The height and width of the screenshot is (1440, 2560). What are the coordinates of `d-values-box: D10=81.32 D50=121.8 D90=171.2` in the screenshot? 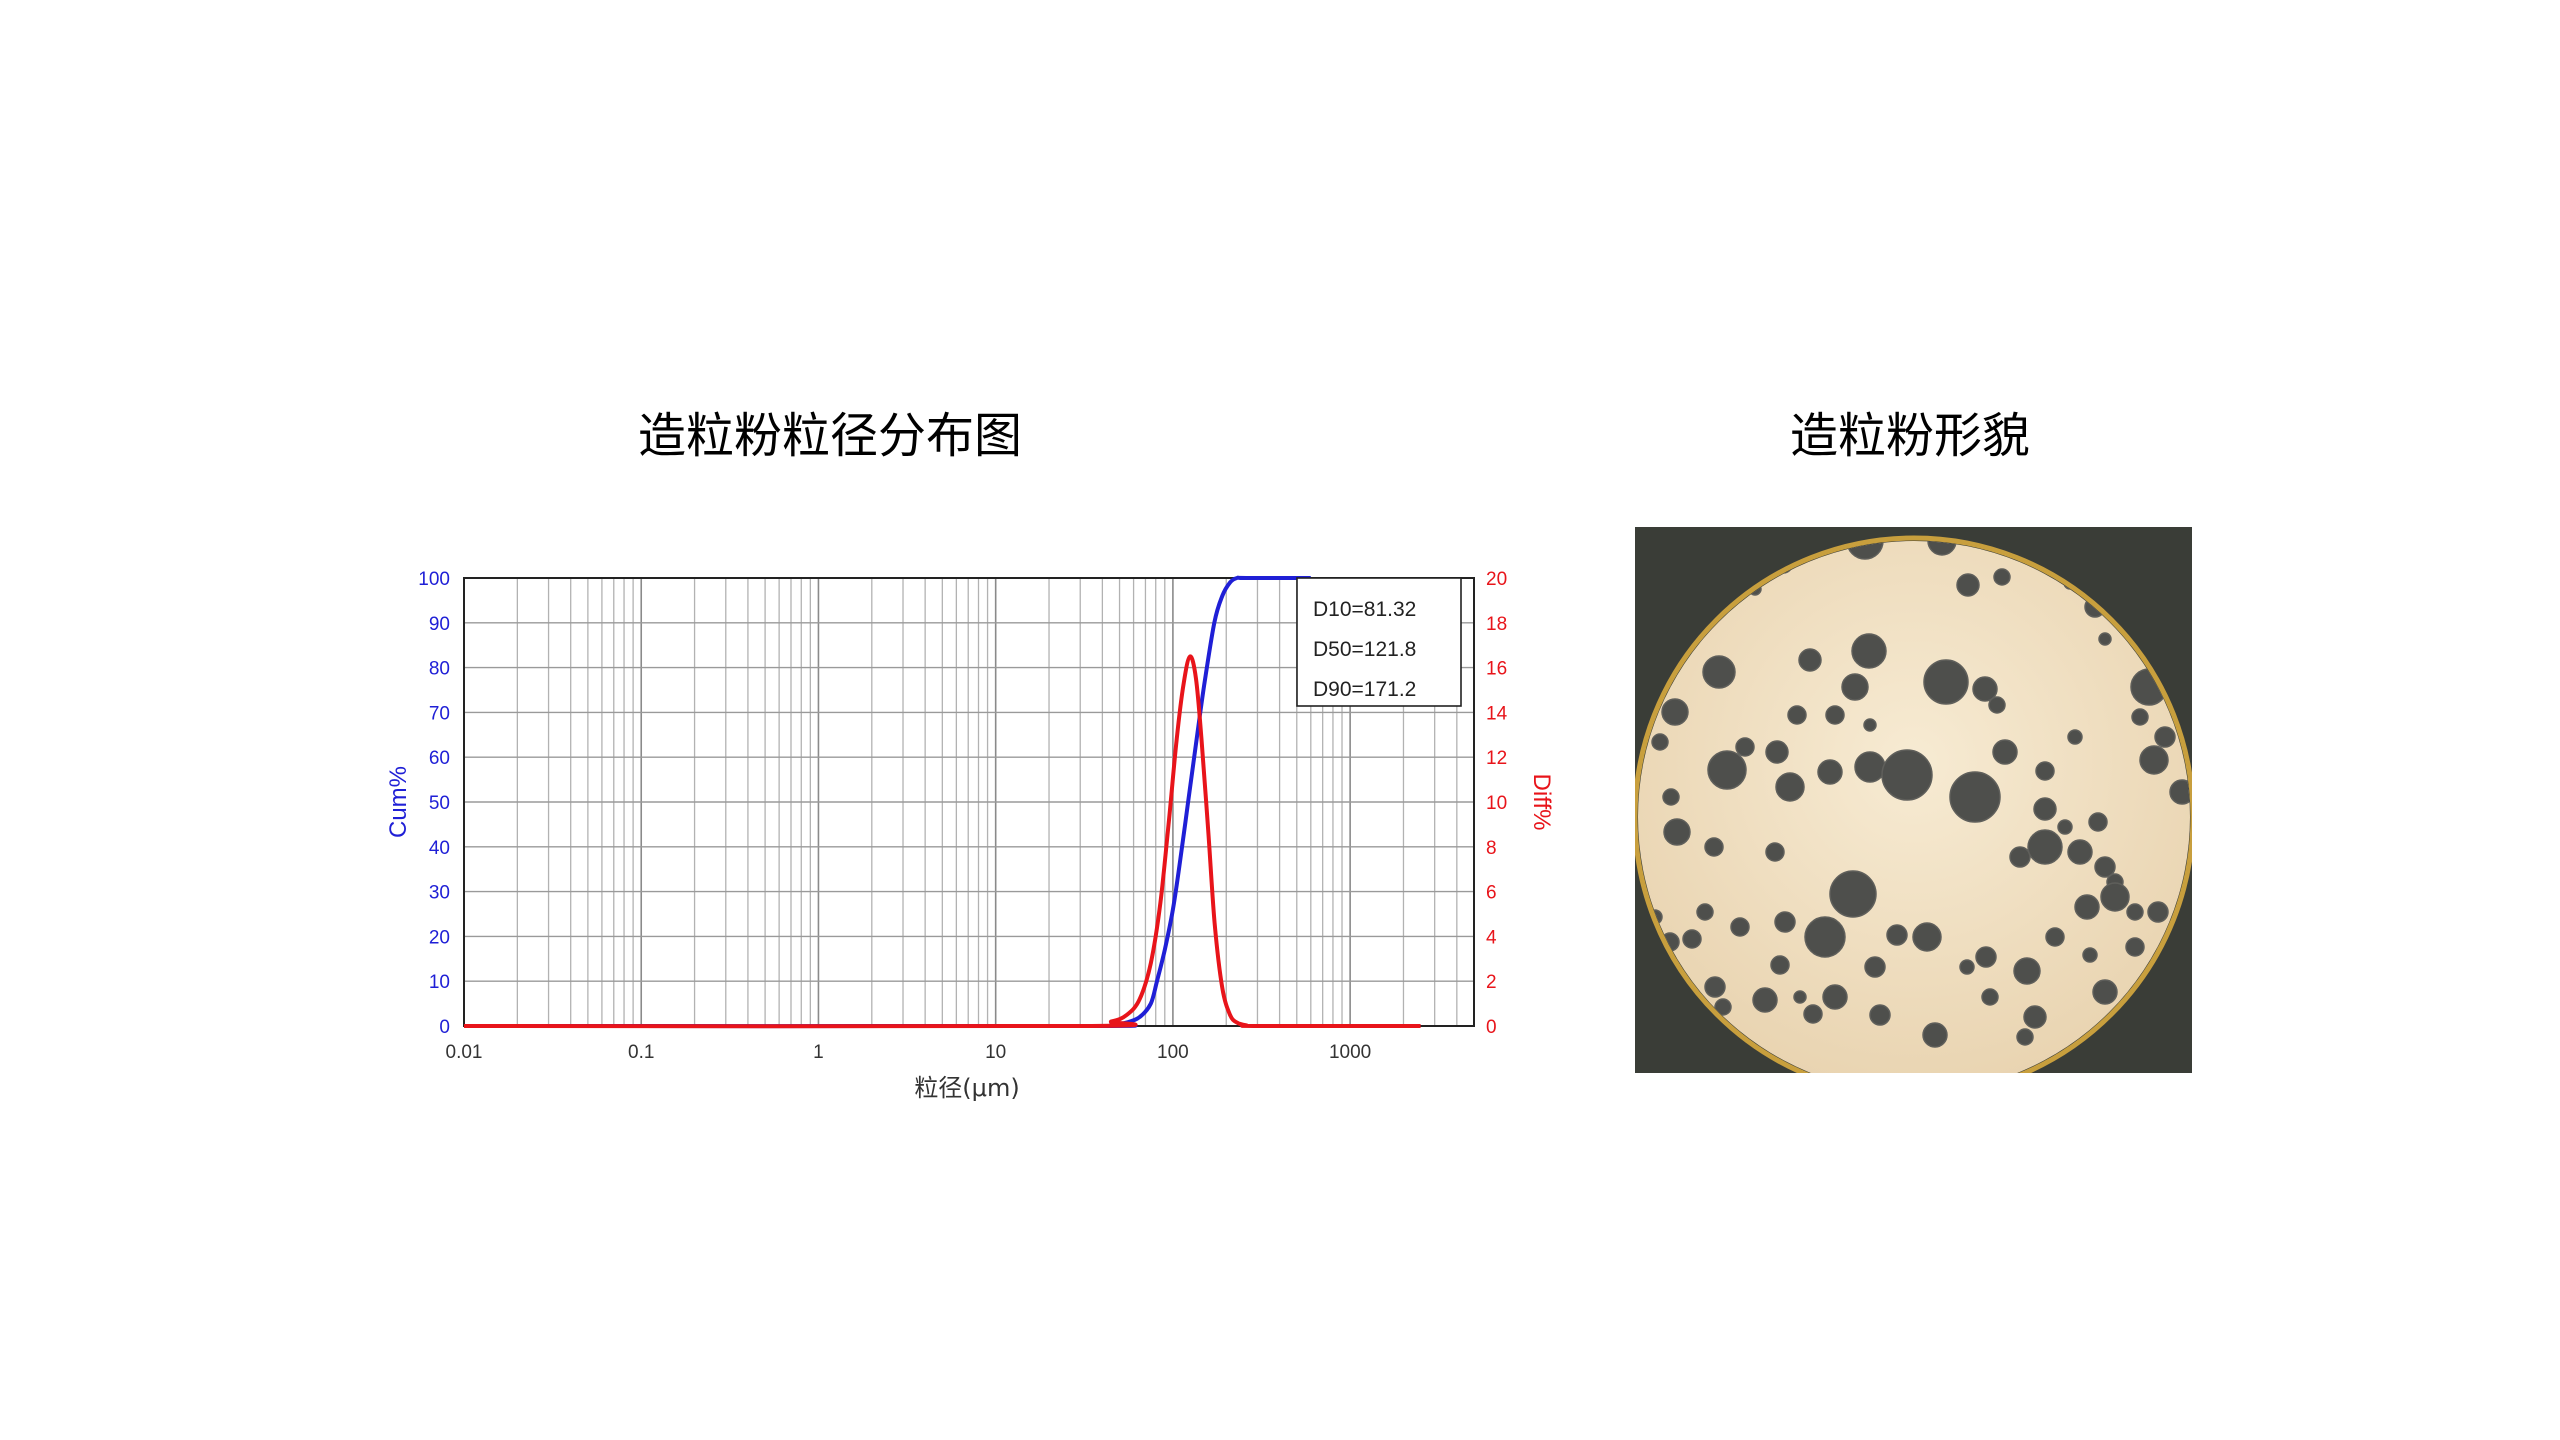 It's located at (1379, 642).